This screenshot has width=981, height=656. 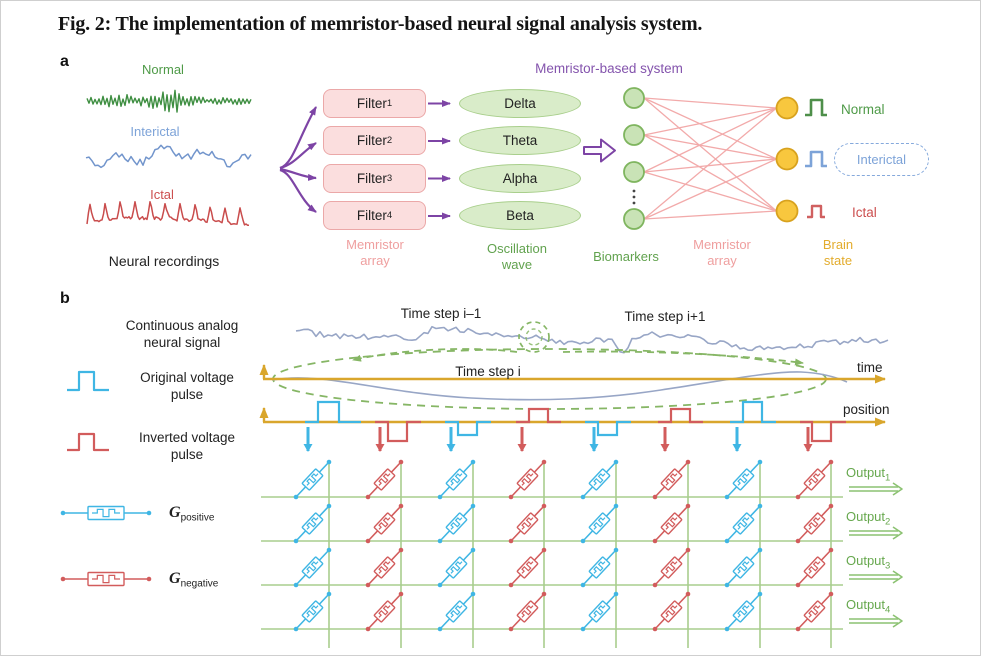 I want to click on time-step-prev-label: Time step i–1, so click(x=441, y=313).